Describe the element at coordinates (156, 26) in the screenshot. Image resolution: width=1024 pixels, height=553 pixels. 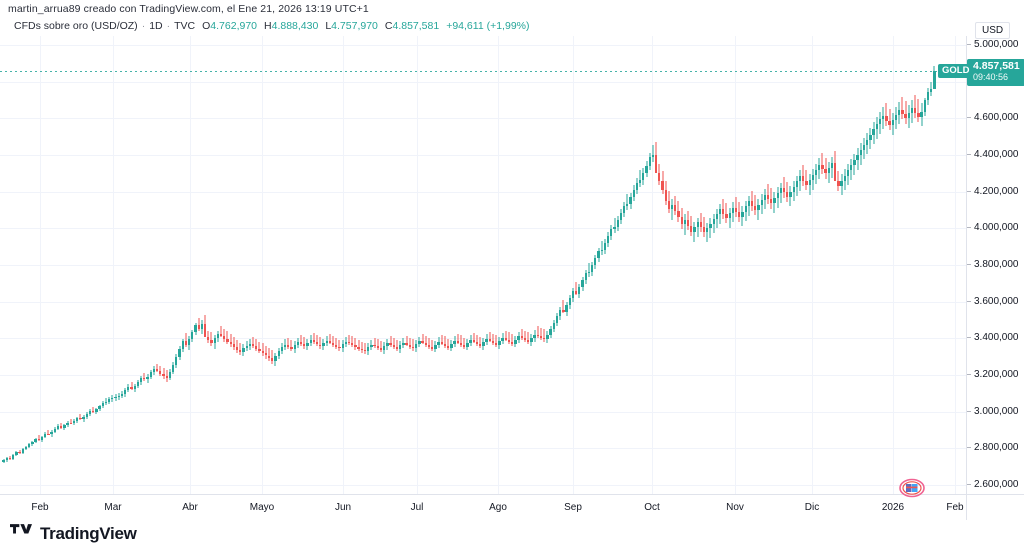
I see `legend-interval: 1D` at that location.